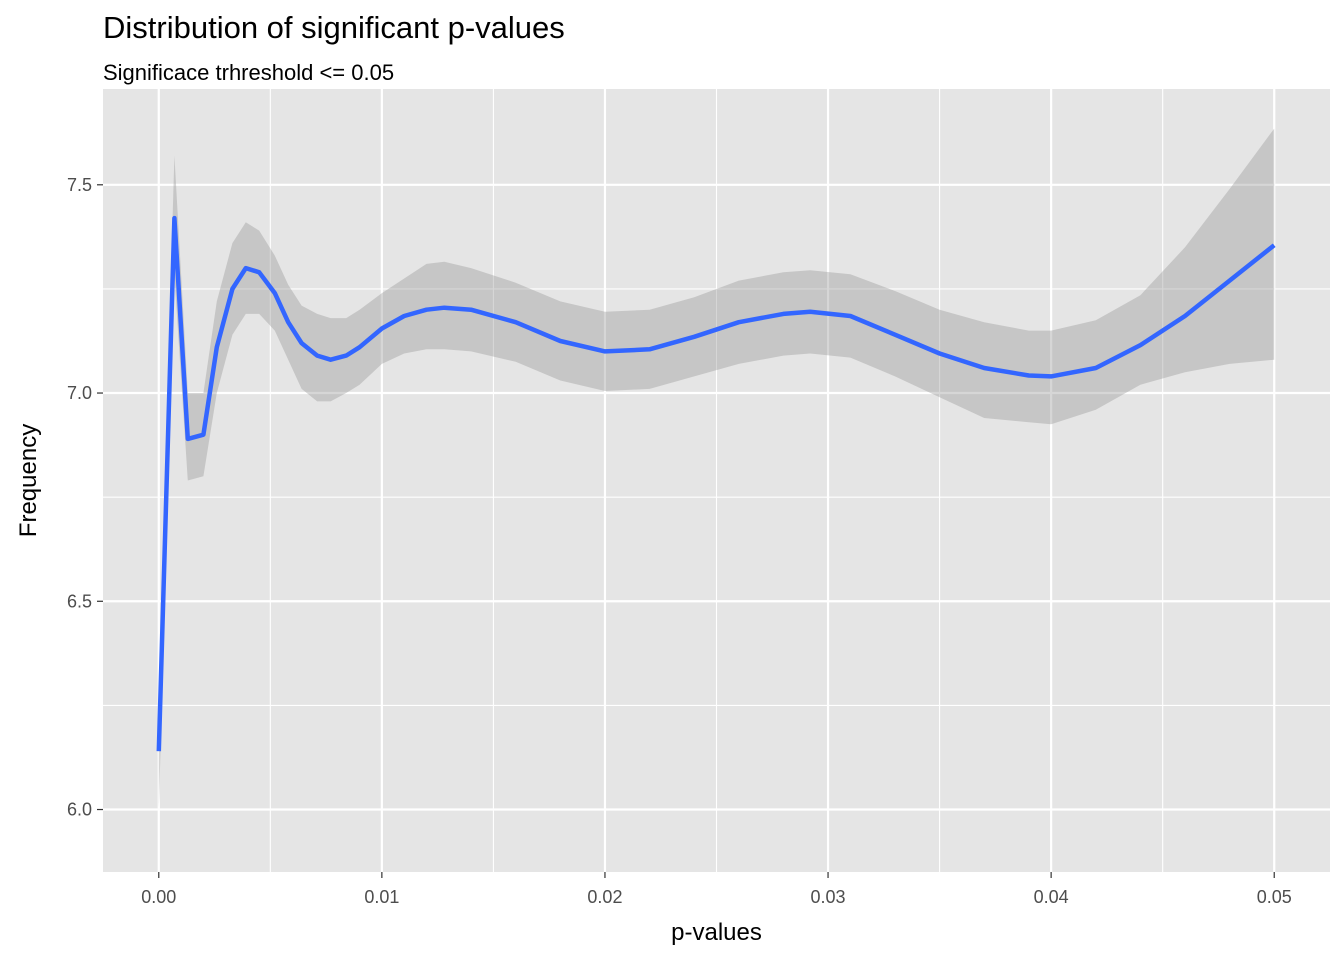  I want to click on x-tick-label: 0.02, so click(604, 897).